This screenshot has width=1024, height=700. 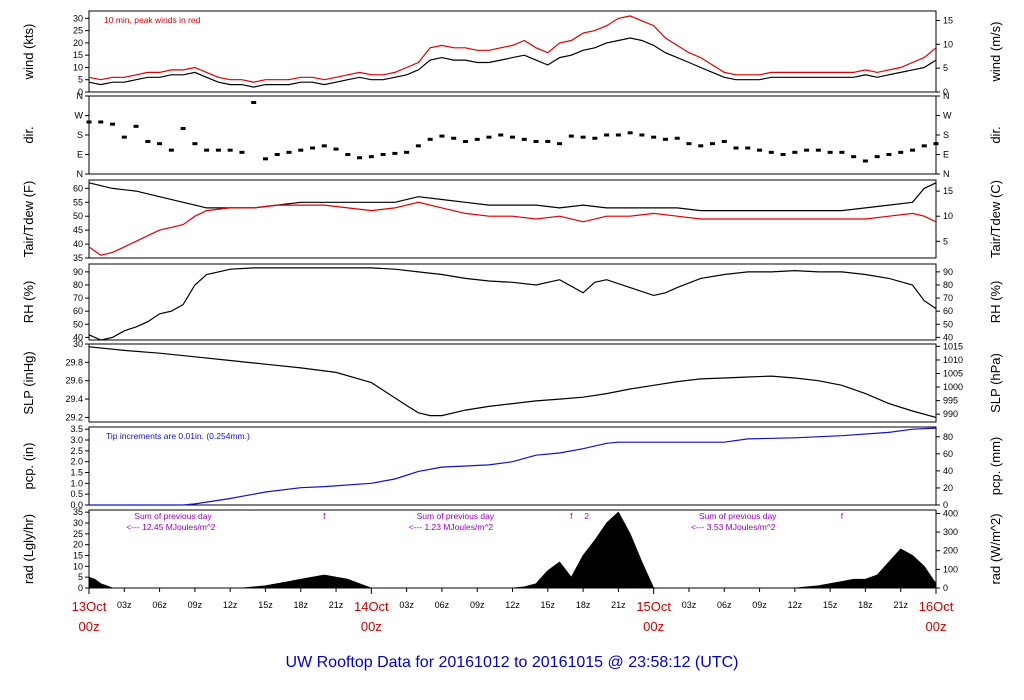 What do you see at coordinates (78, 556) in the screenshot?
I see `rad-ytick-left-label: 15` at bounding box center [78, 556].